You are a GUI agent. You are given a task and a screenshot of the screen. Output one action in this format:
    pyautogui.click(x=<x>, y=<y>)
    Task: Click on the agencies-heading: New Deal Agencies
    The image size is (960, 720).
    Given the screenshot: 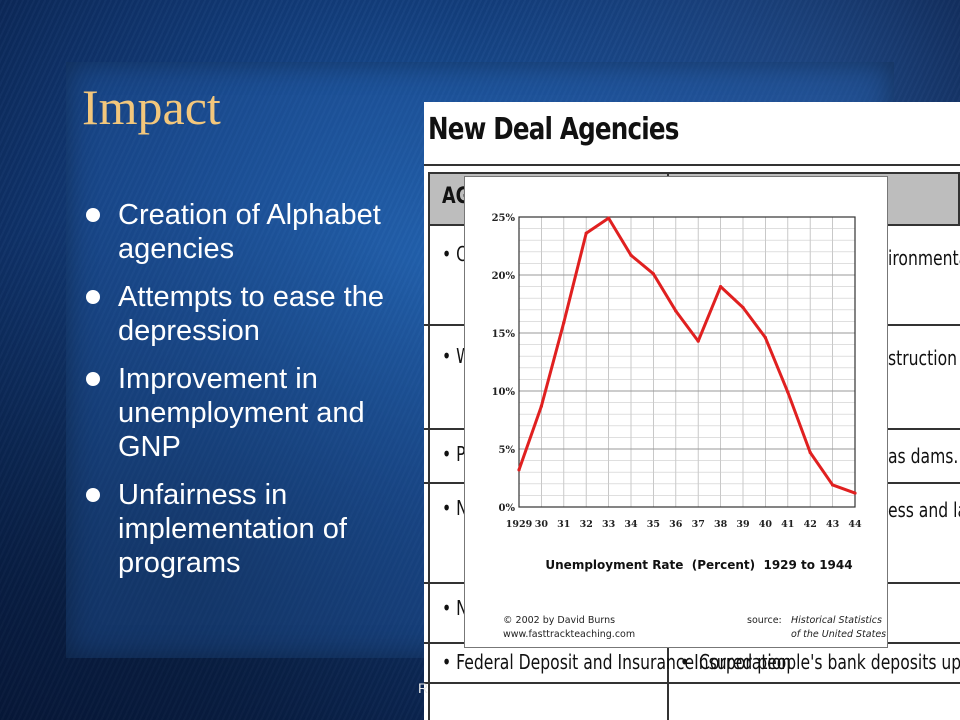 What is the action you would take?
    pyautogui.click(x=553, y=129)
    